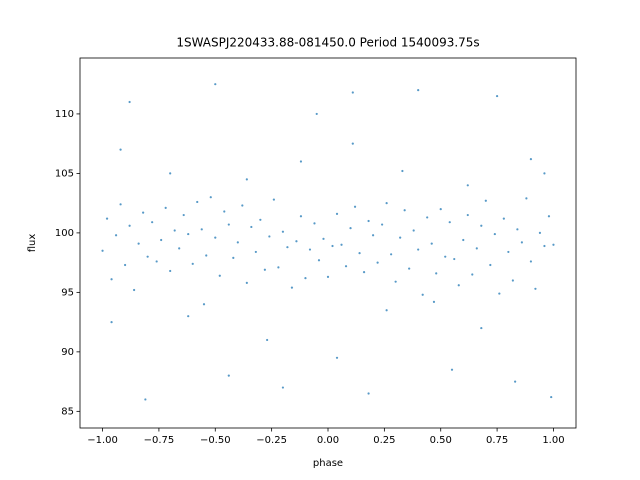 Image resolution: width=640 pixels, height=480 pixels. Describe the element at coordinates (32, 243) in the screenshot. I see `y-axis-label: flux` at that location.